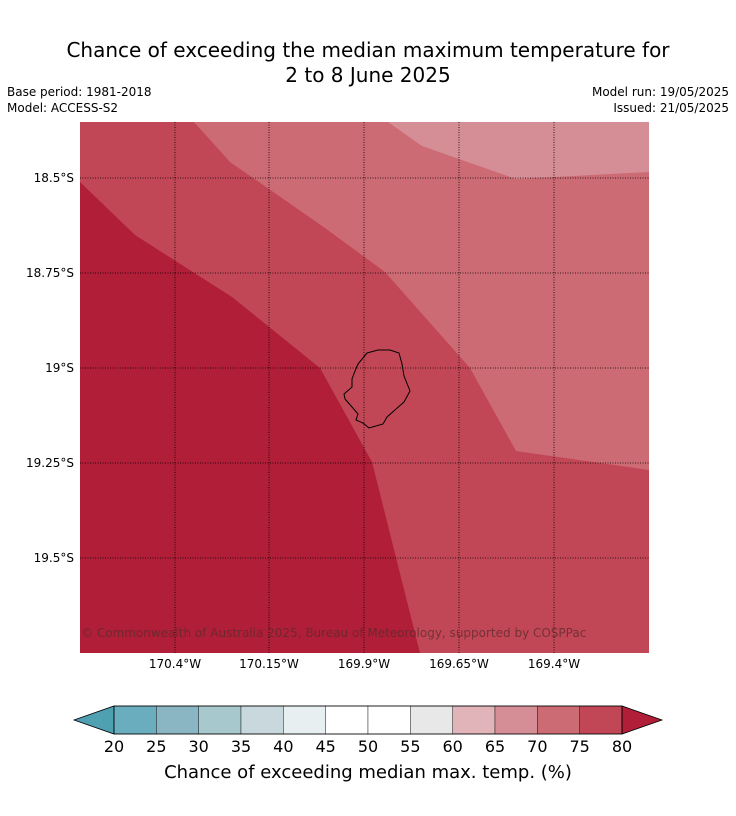  I want to click on colorbar-tick-label: 20, so click(114, 746).